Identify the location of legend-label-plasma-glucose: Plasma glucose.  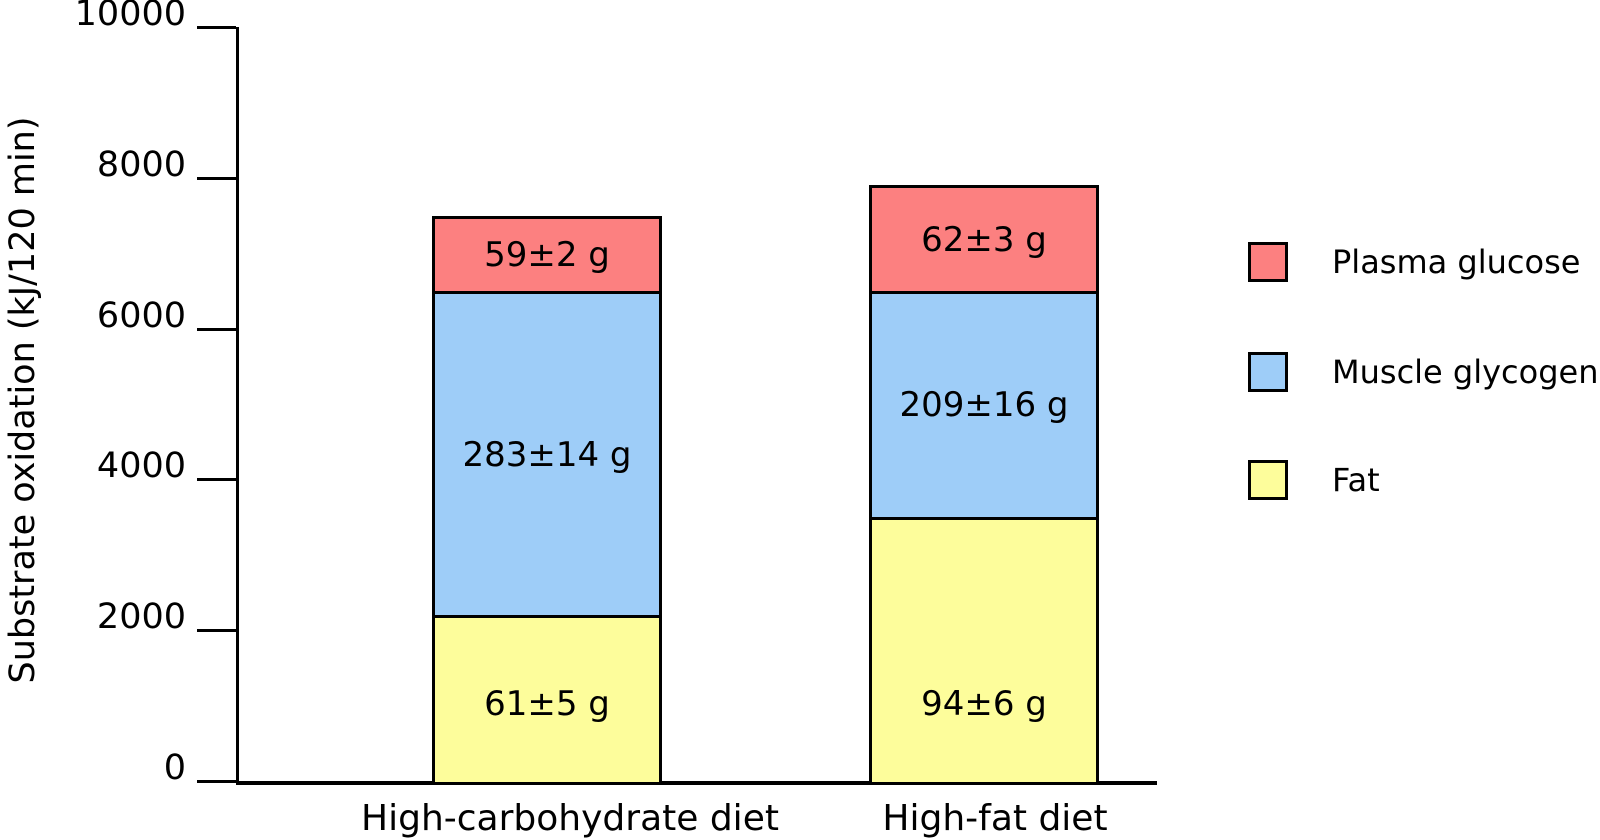
(1456, 262).